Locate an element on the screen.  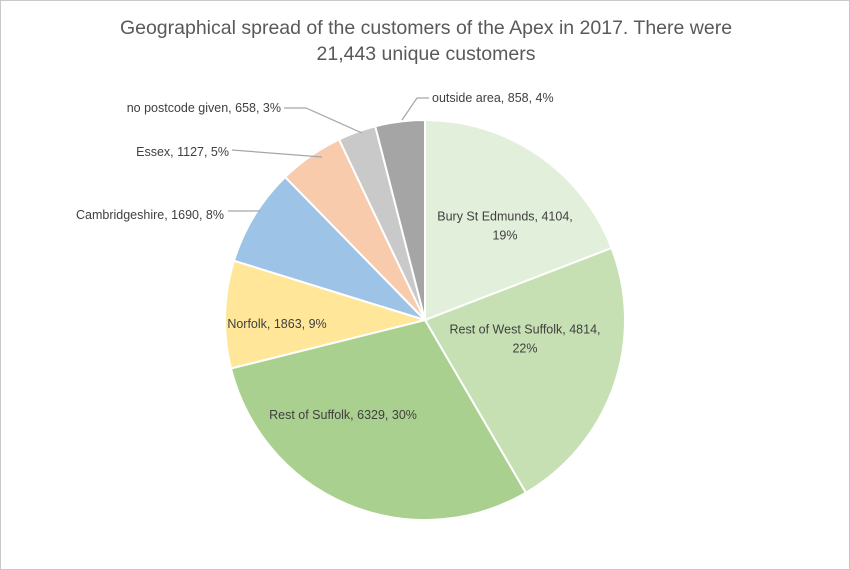
data-label-line: Norfolk, 1863, 9% is located at coordinates (276, 324).